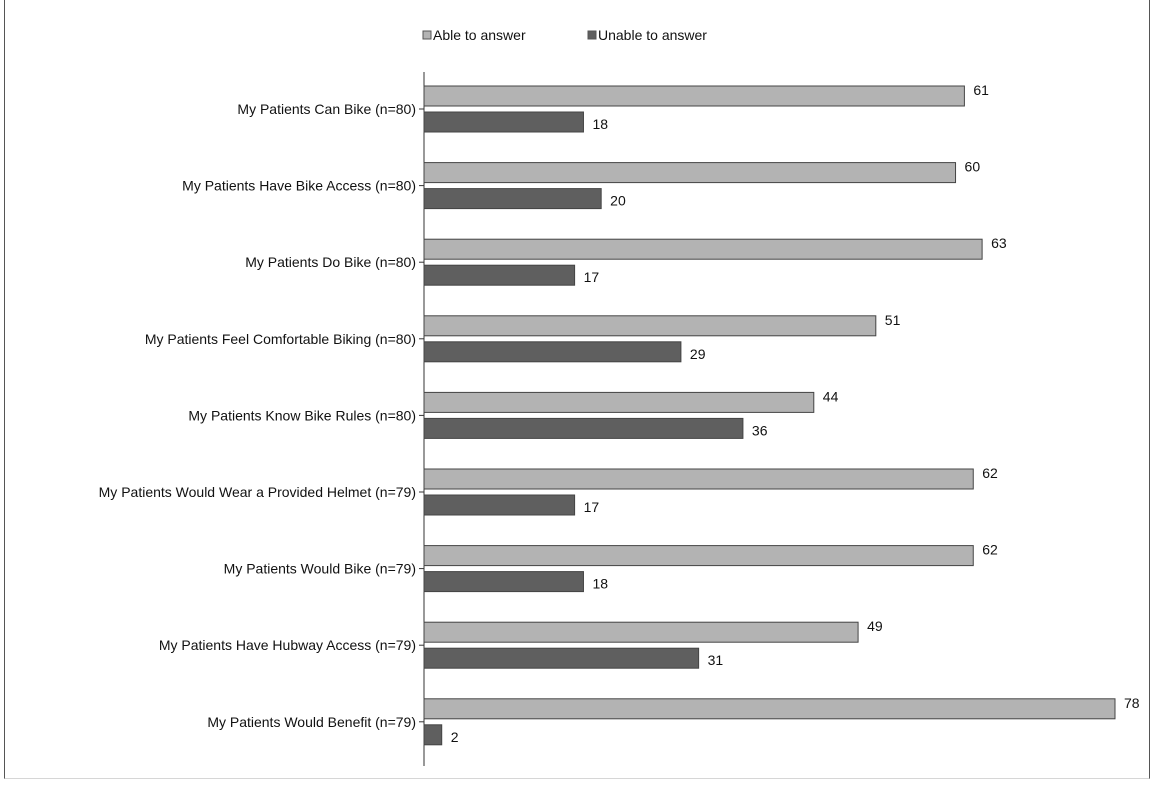  I want to click on value-label-able: 51, so click(893, 320).